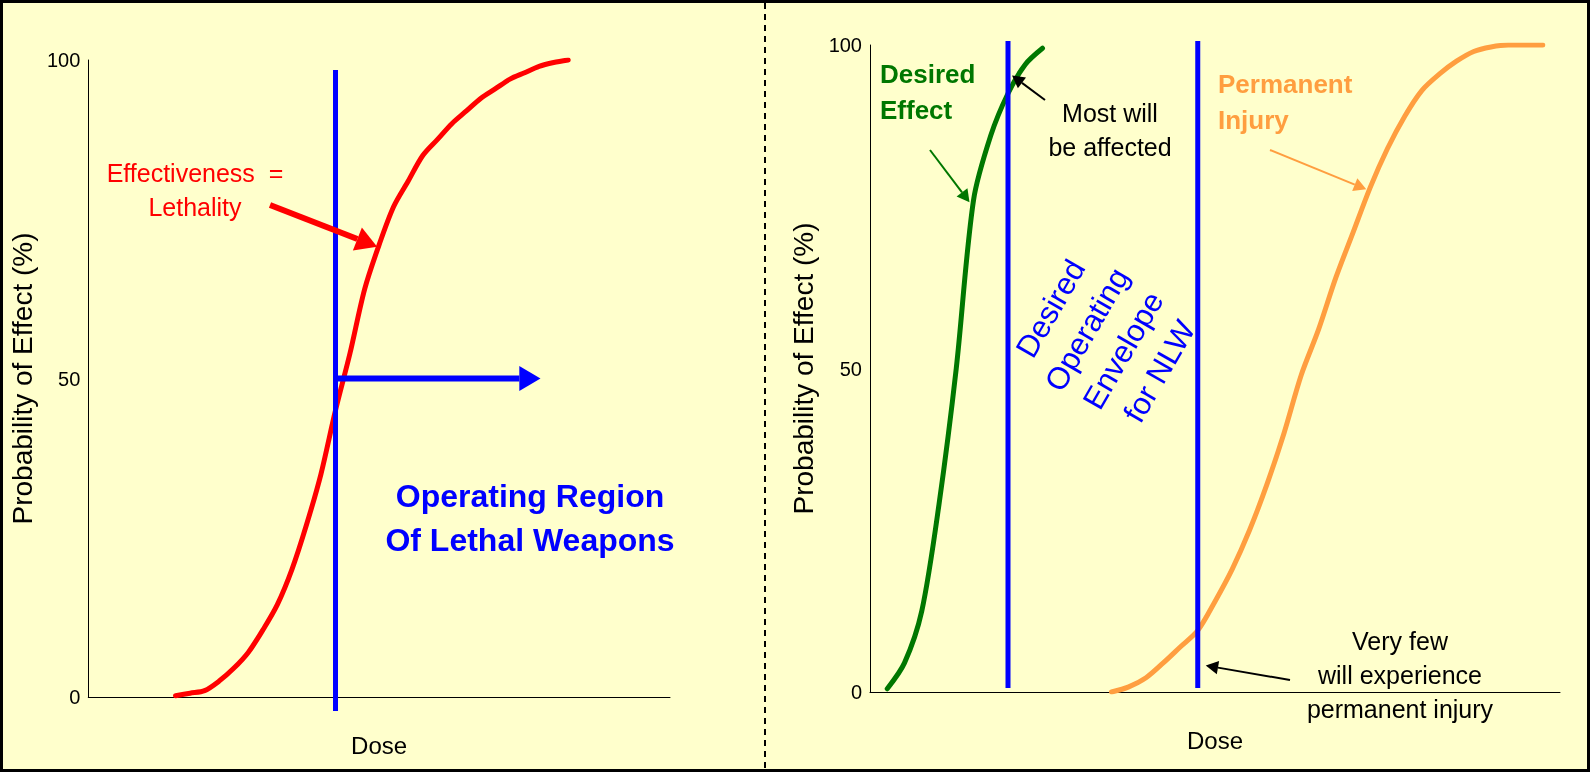 This screenshot has width=1590, height=772. I want to click on annotation: Effectiveness = Lethality, so click(195, 190).